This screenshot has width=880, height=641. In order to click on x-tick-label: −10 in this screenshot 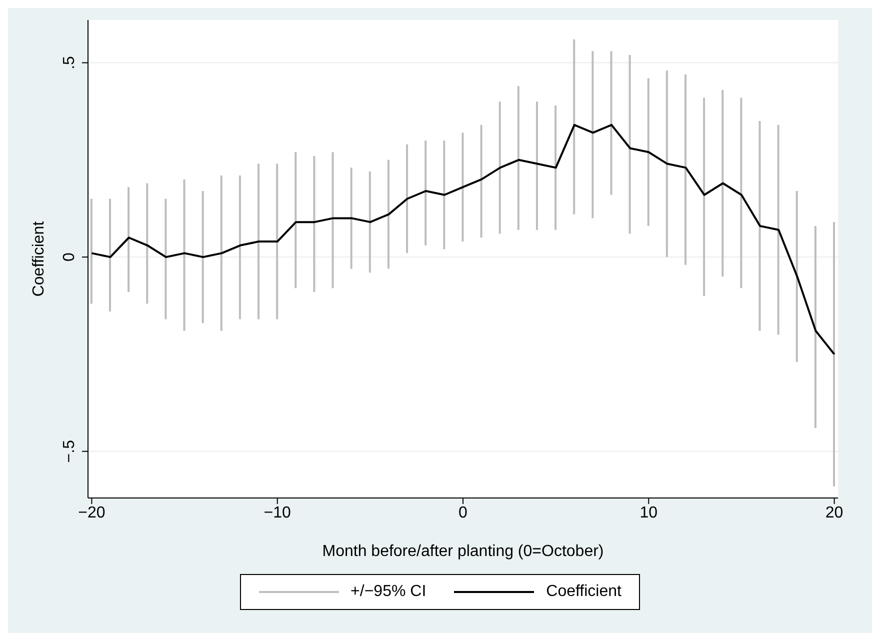, I will do `click(278, 513)`.